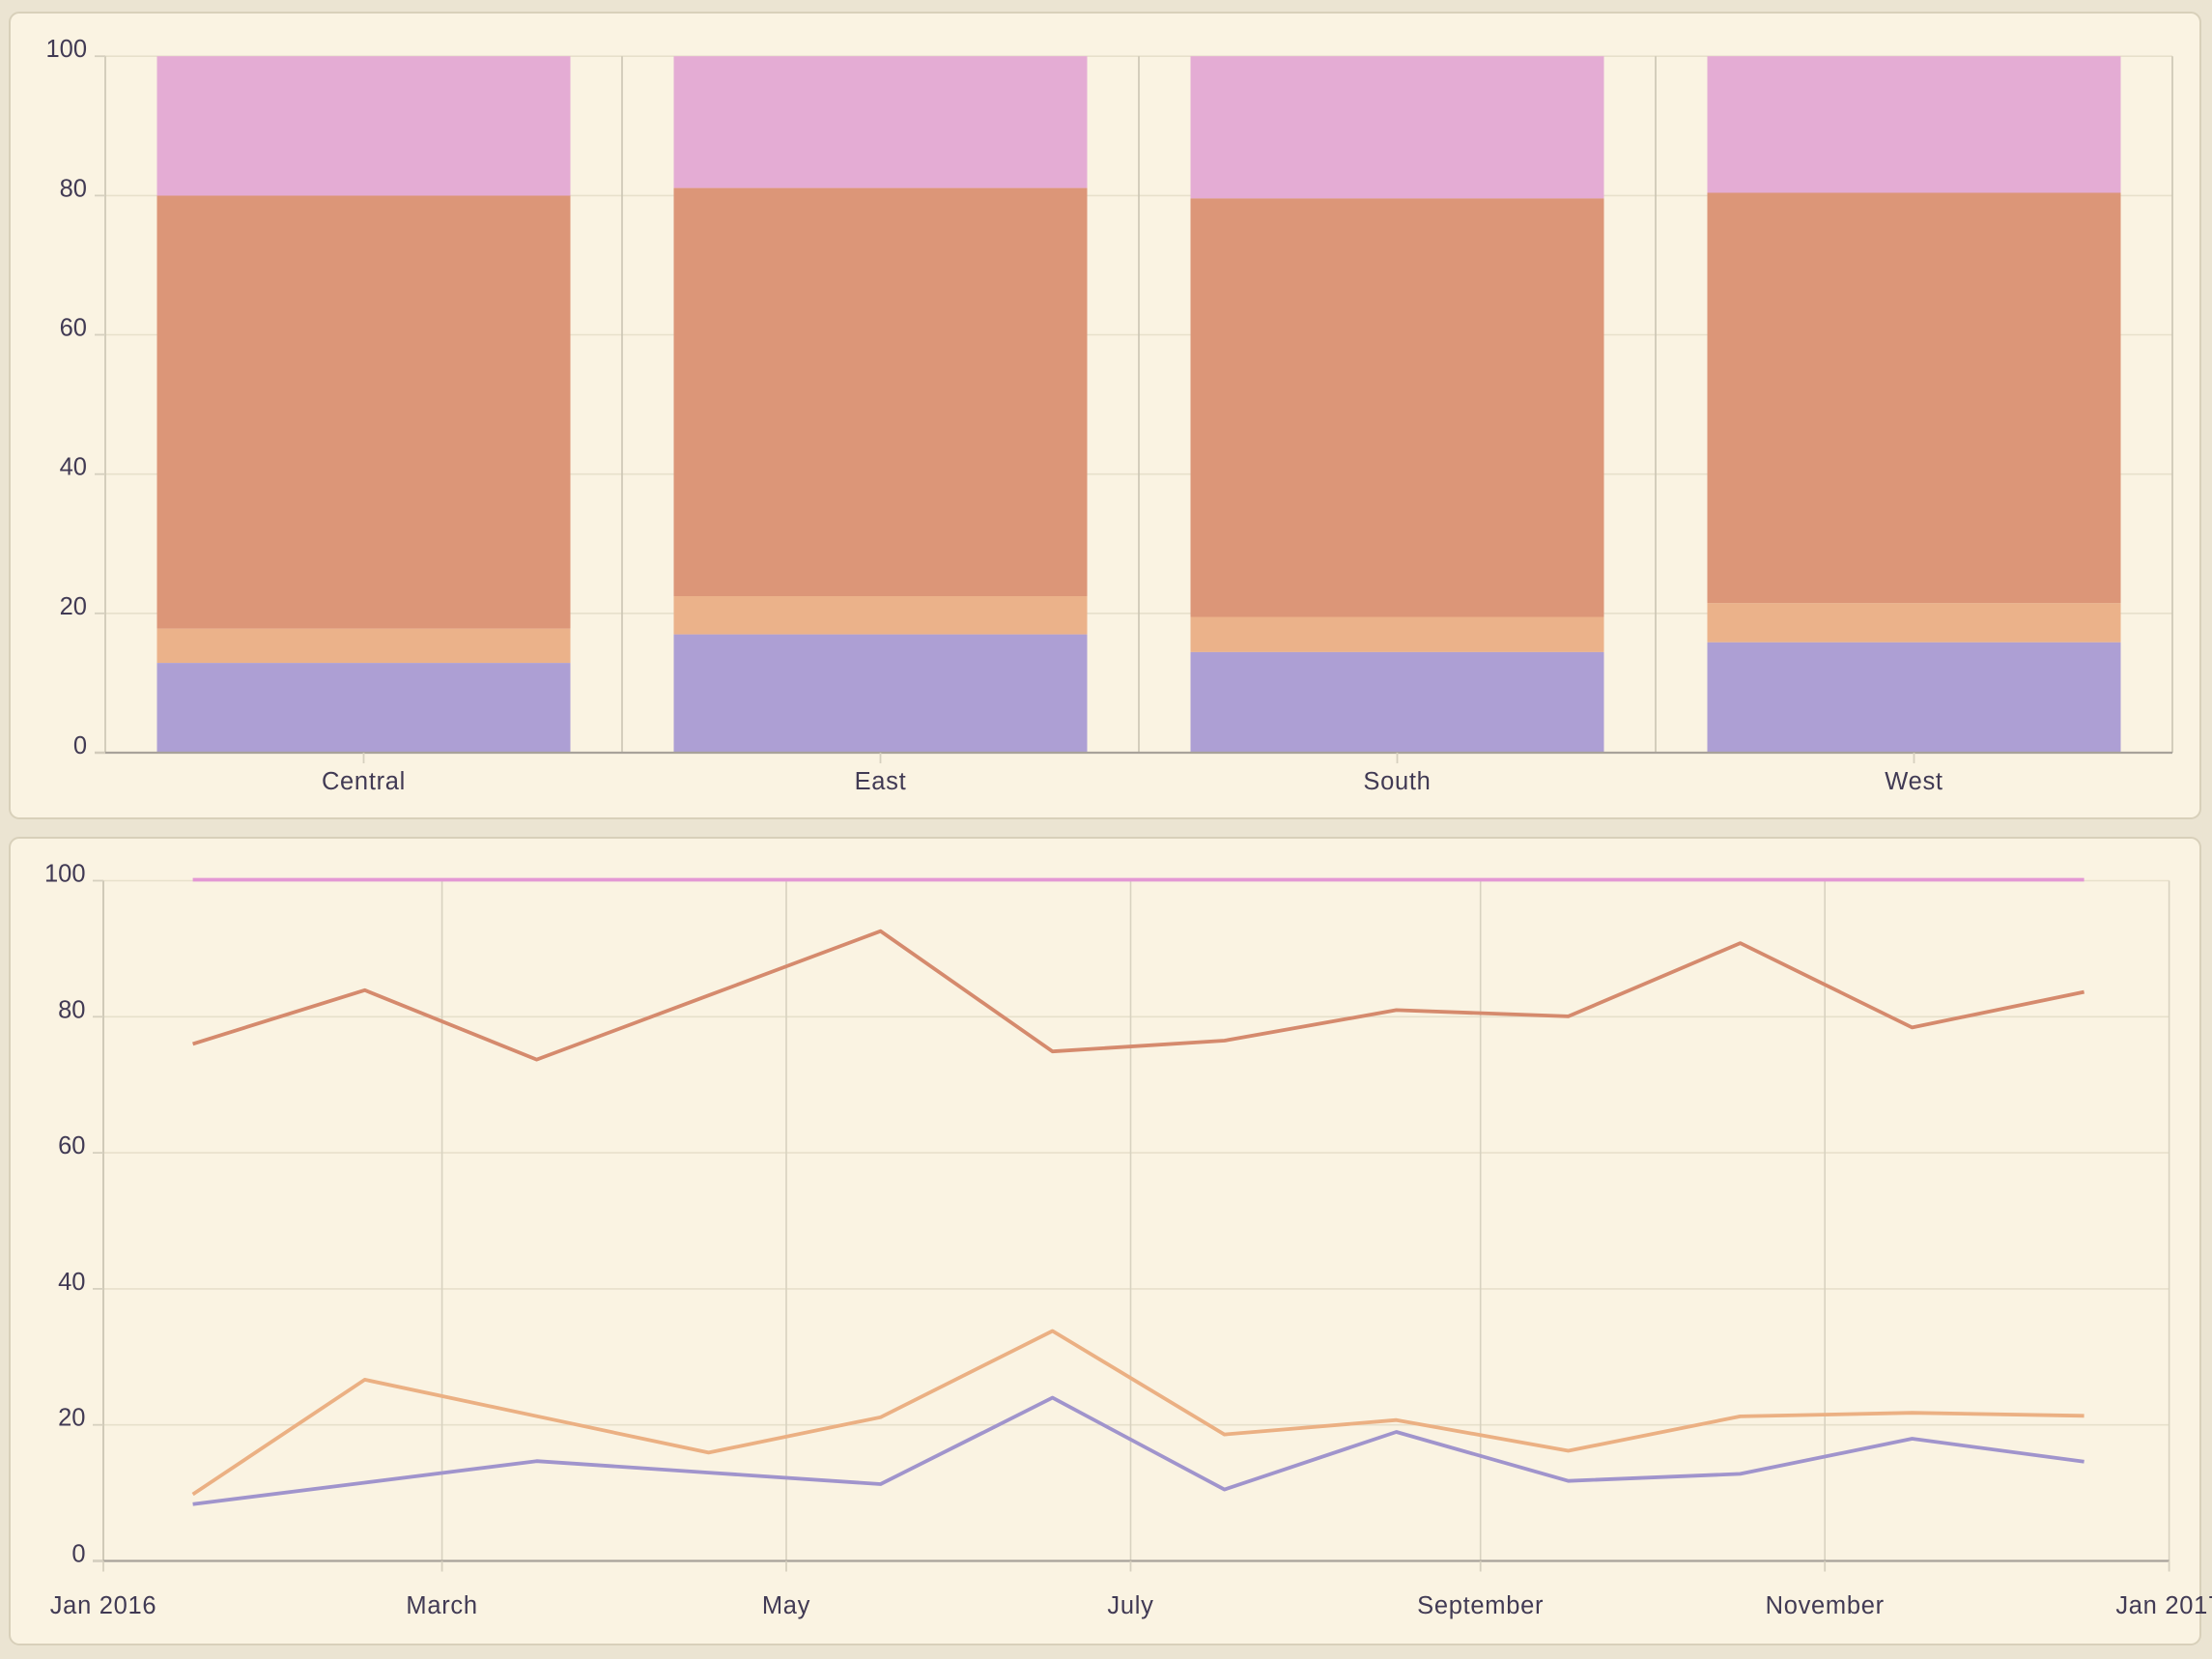 Image resolution: width=2212 pixels, height=1659 pixels. What do you see at coordinates (441, 1605) in the screenshot?
I see `svg-text: March` at bounding box center [441, 1605].